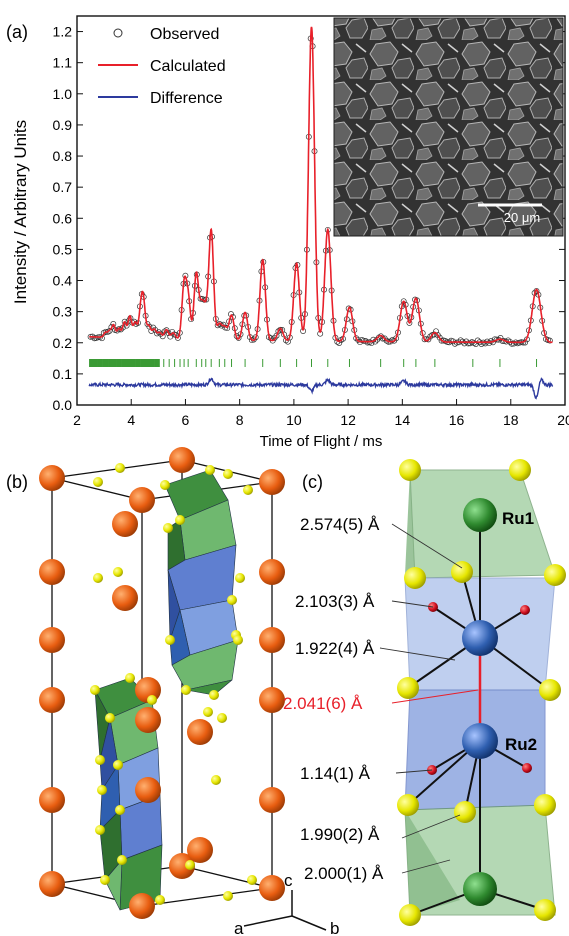  I want to click on y-tick-label: 0.1, so click(63, 374).